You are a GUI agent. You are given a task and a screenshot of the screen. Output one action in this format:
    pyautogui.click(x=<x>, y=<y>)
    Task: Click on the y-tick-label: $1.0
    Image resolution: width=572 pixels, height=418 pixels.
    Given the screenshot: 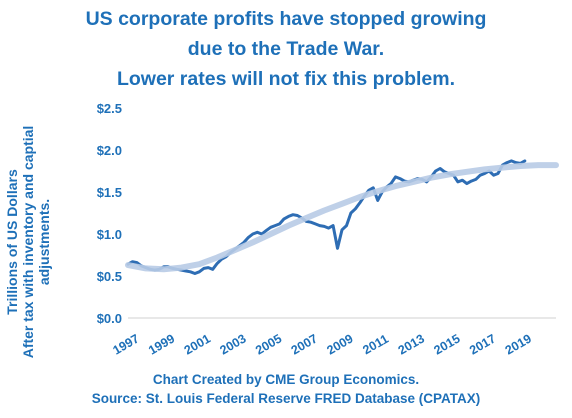 What is the action you would take?
    pyautogui.click(x=109, y=234)
    